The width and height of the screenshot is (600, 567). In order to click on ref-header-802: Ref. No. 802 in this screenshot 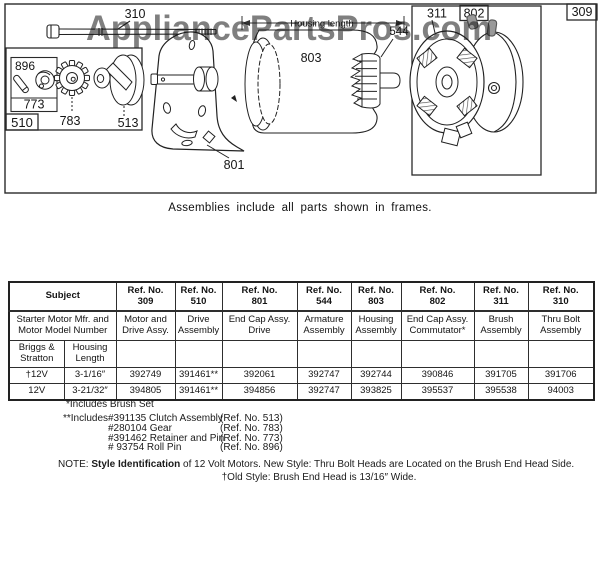, I will do `click(437, 296)`.